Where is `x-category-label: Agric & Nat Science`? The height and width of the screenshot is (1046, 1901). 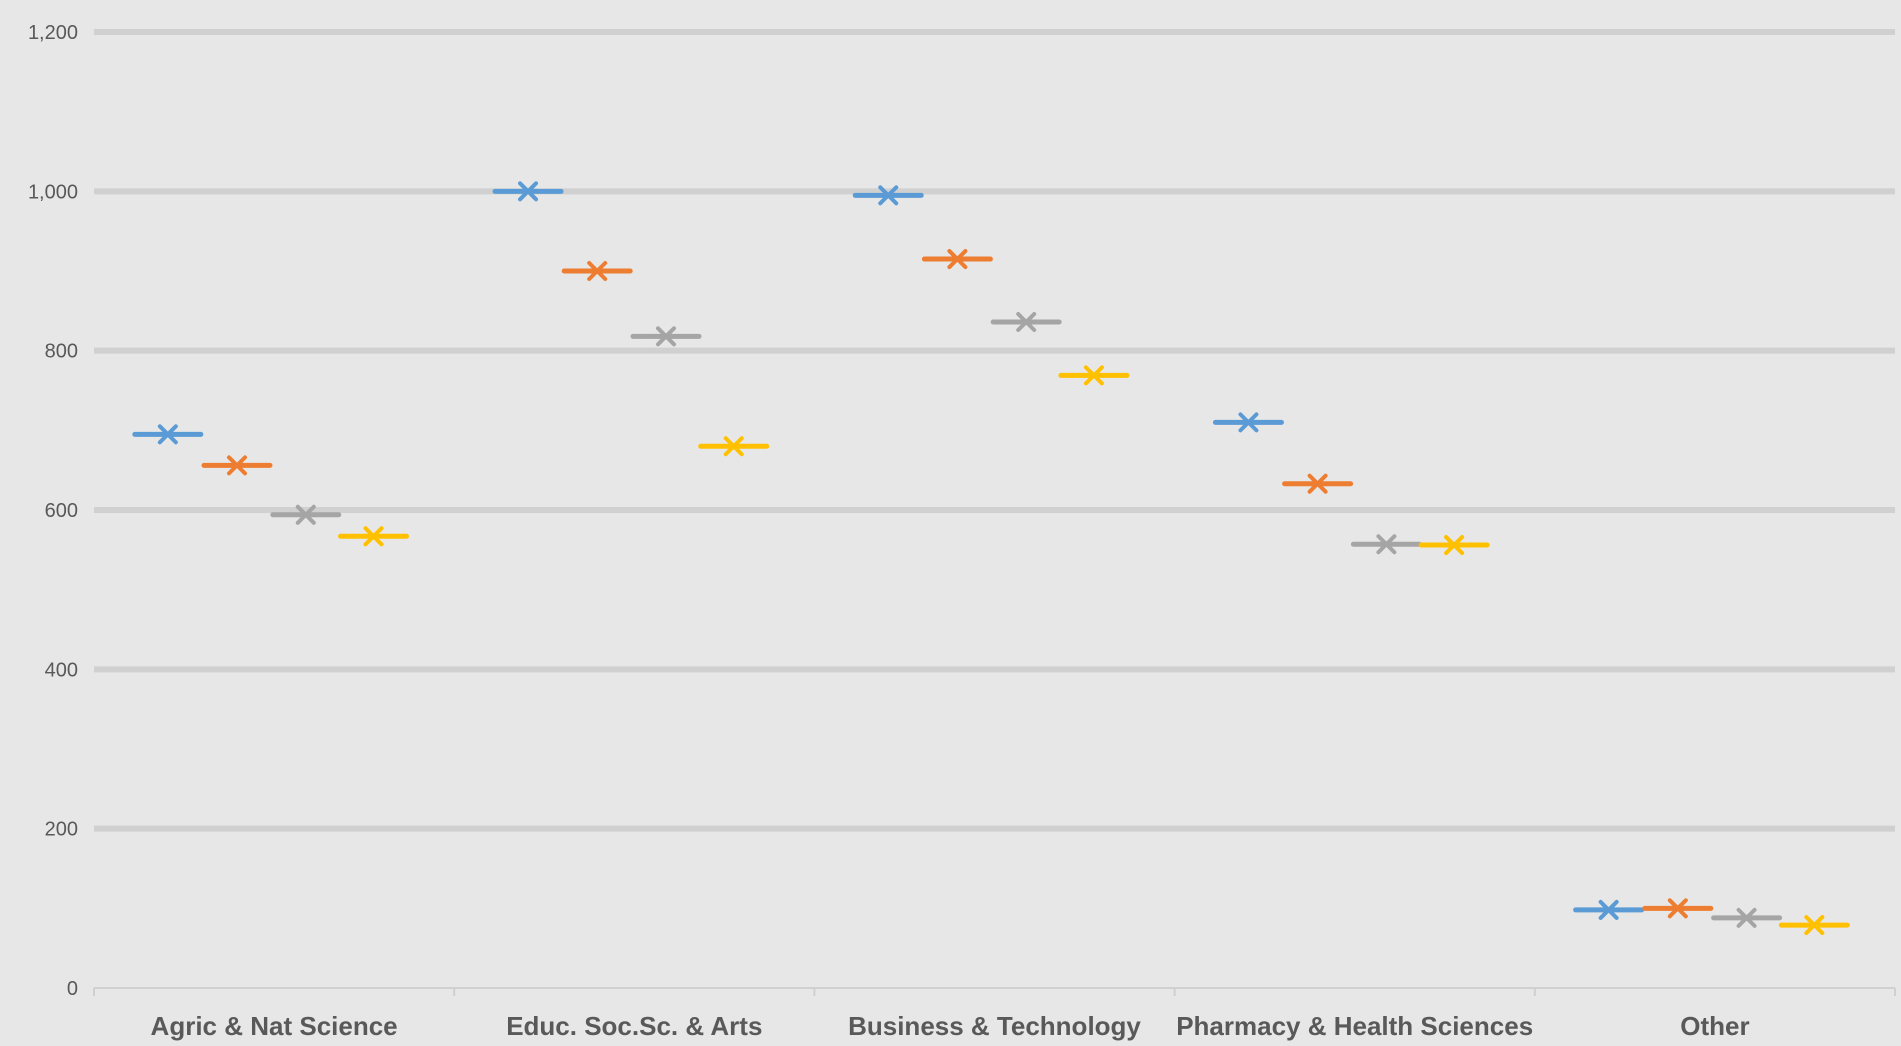
x-category-label: Agric & Nat Science is located at coordinates (274, 1026).